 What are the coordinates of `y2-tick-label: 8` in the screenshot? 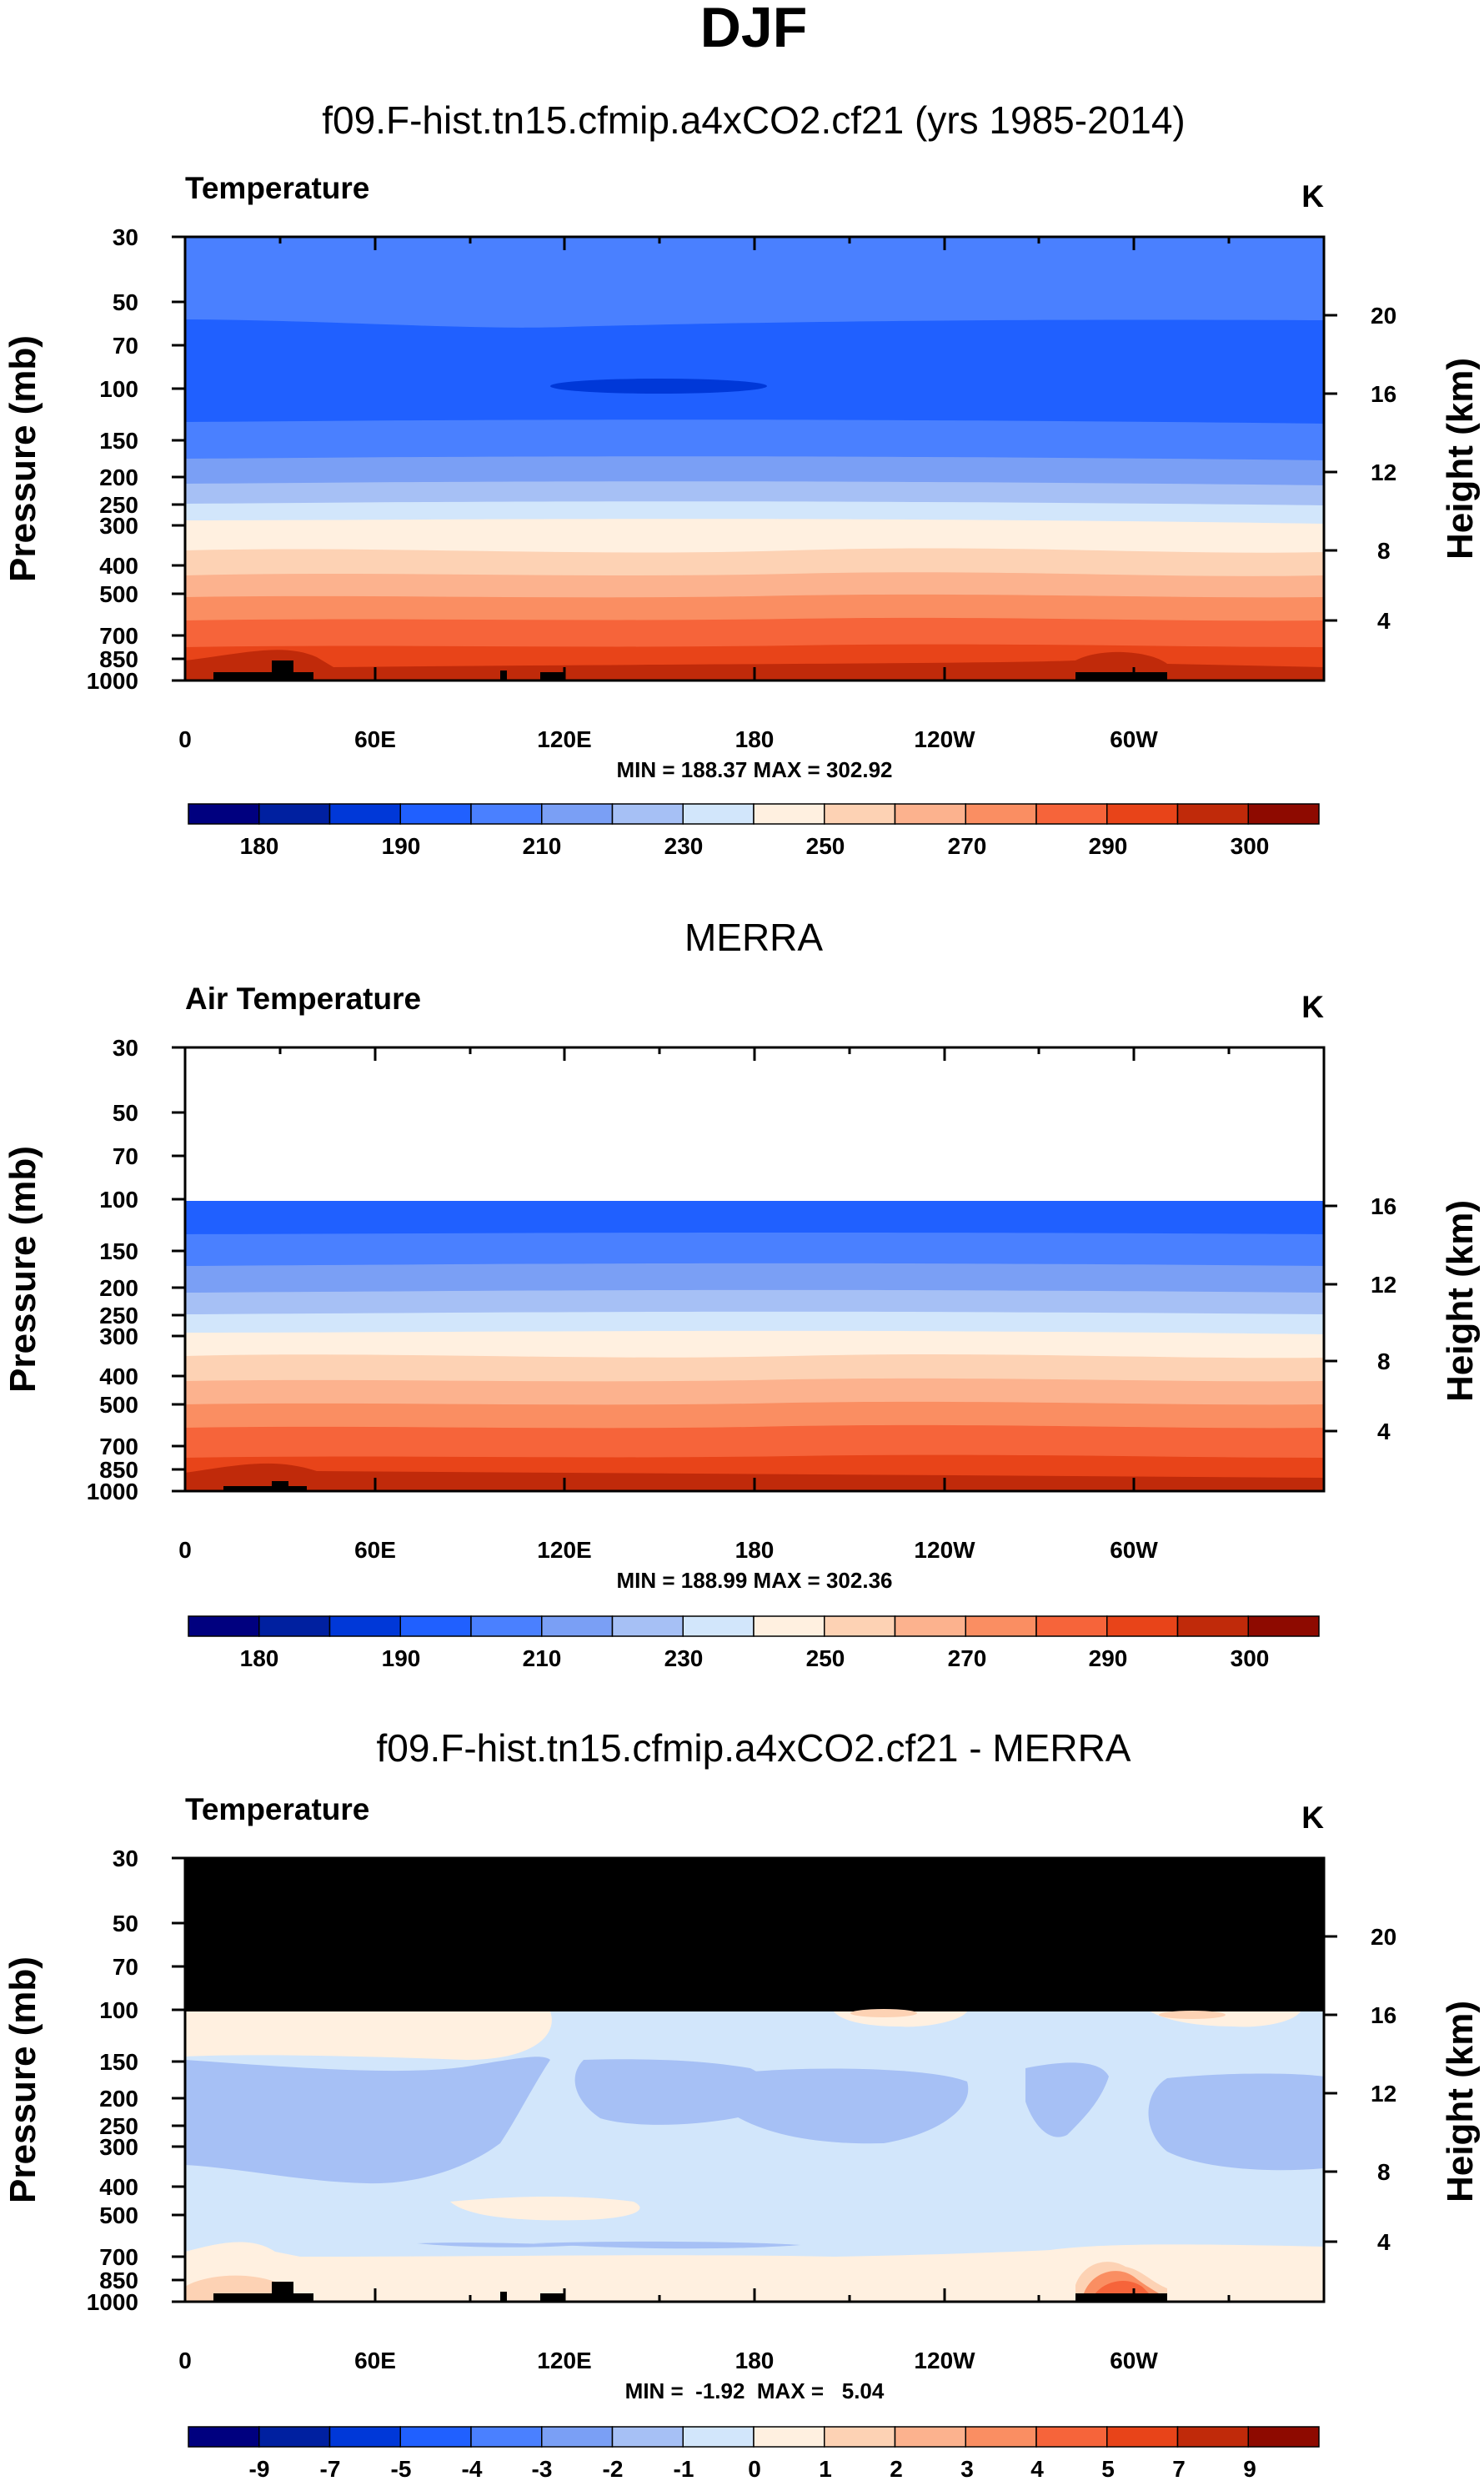 It's located at (1384, 1361).